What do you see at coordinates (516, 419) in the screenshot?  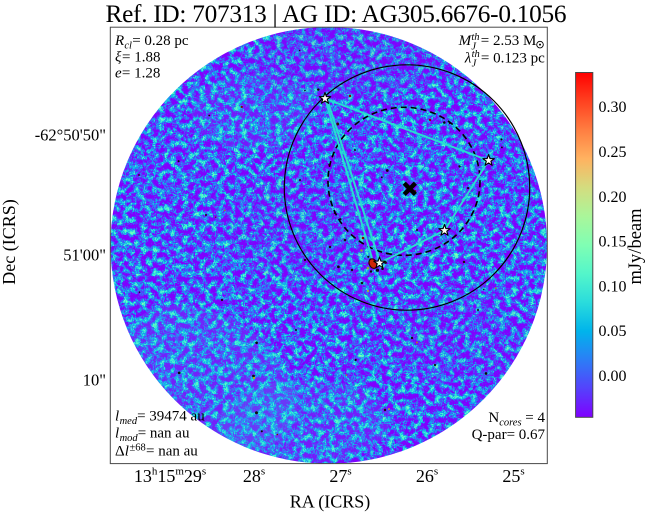 I see `svg-text: Ncores = 4` at bounding box center [516, 419].